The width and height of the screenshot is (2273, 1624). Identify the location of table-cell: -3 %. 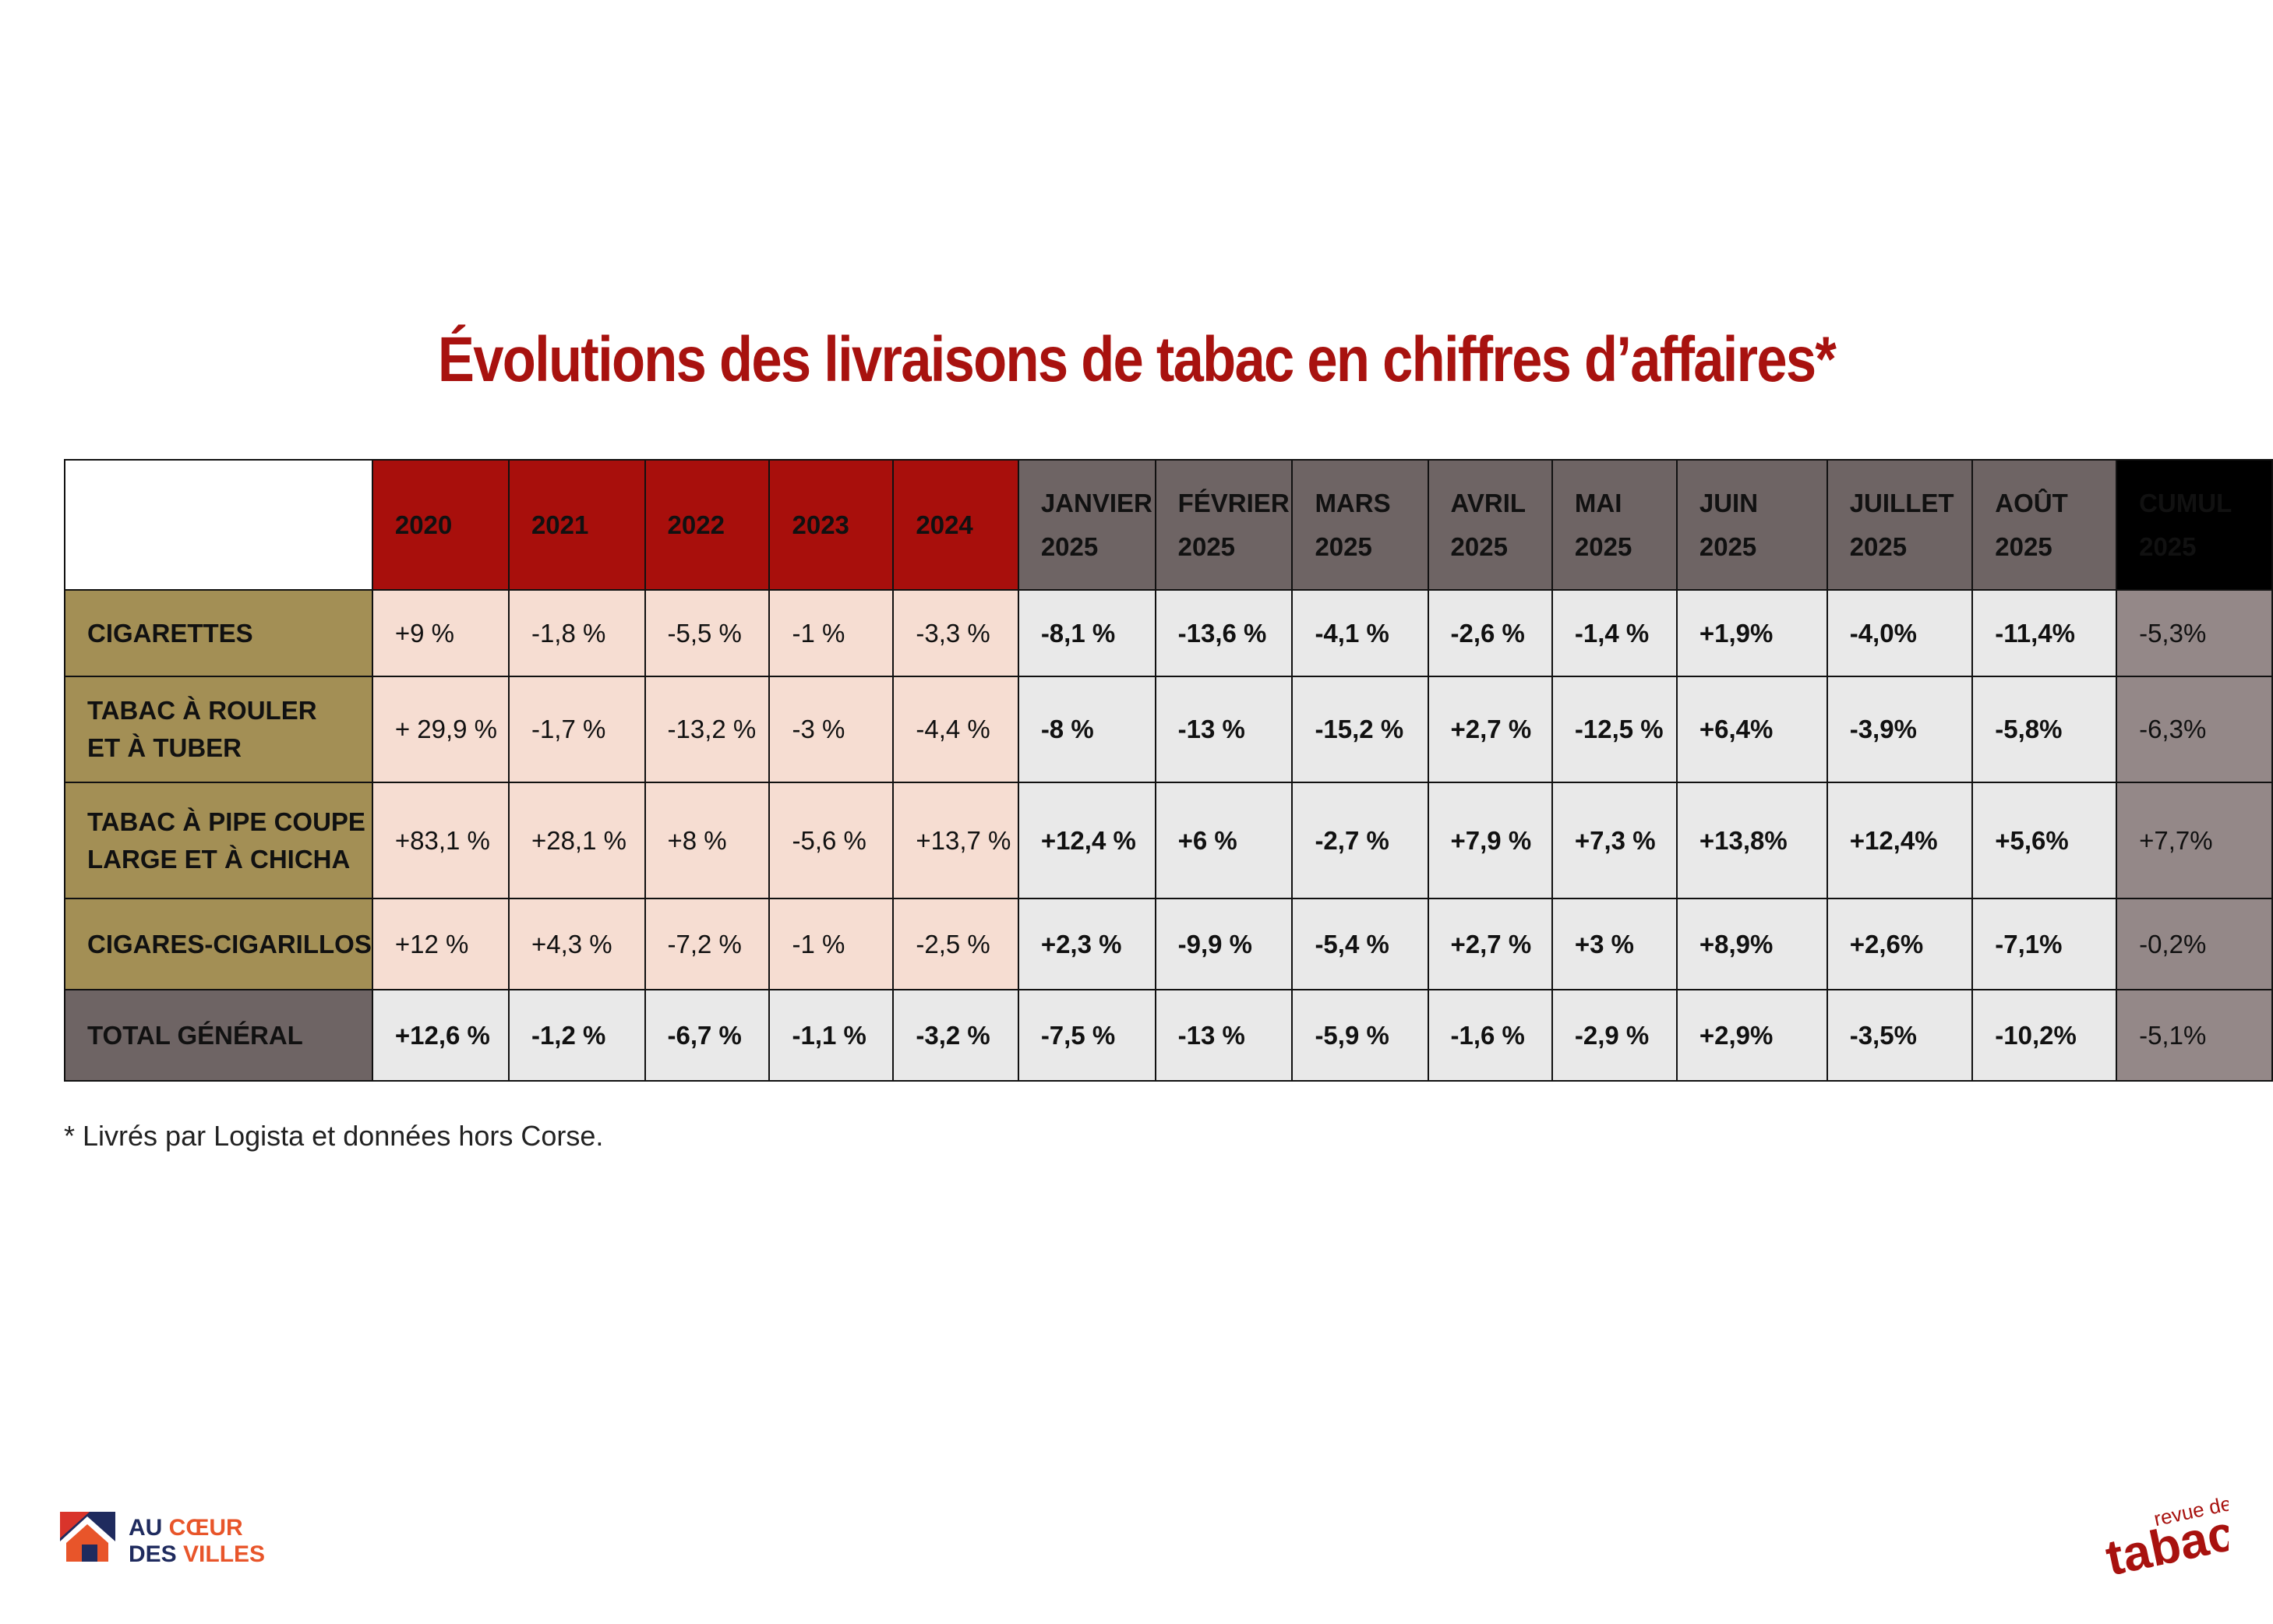
(831, 729).